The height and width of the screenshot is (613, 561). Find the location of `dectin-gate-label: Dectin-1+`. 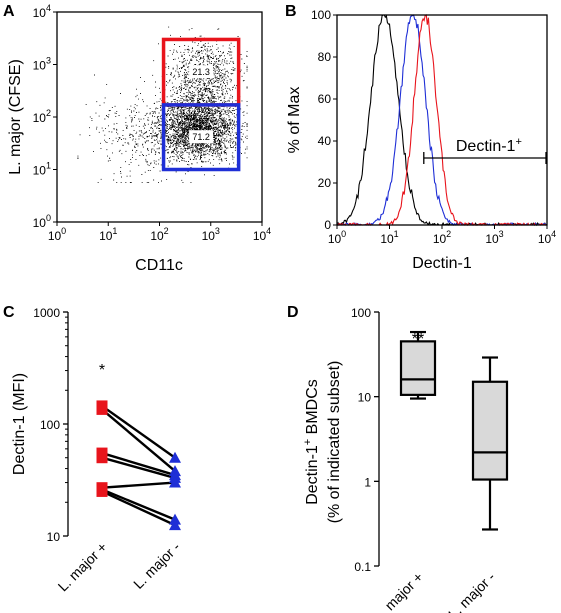

dectin-gate-label: Dectin-1+ is located at coordinates (489, 145).